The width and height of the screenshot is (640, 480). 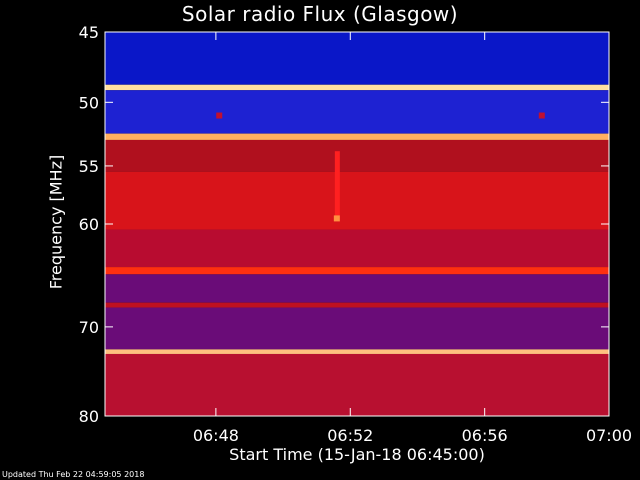 I want to click on y-tick-label: 55, so click(x=89, y=166).